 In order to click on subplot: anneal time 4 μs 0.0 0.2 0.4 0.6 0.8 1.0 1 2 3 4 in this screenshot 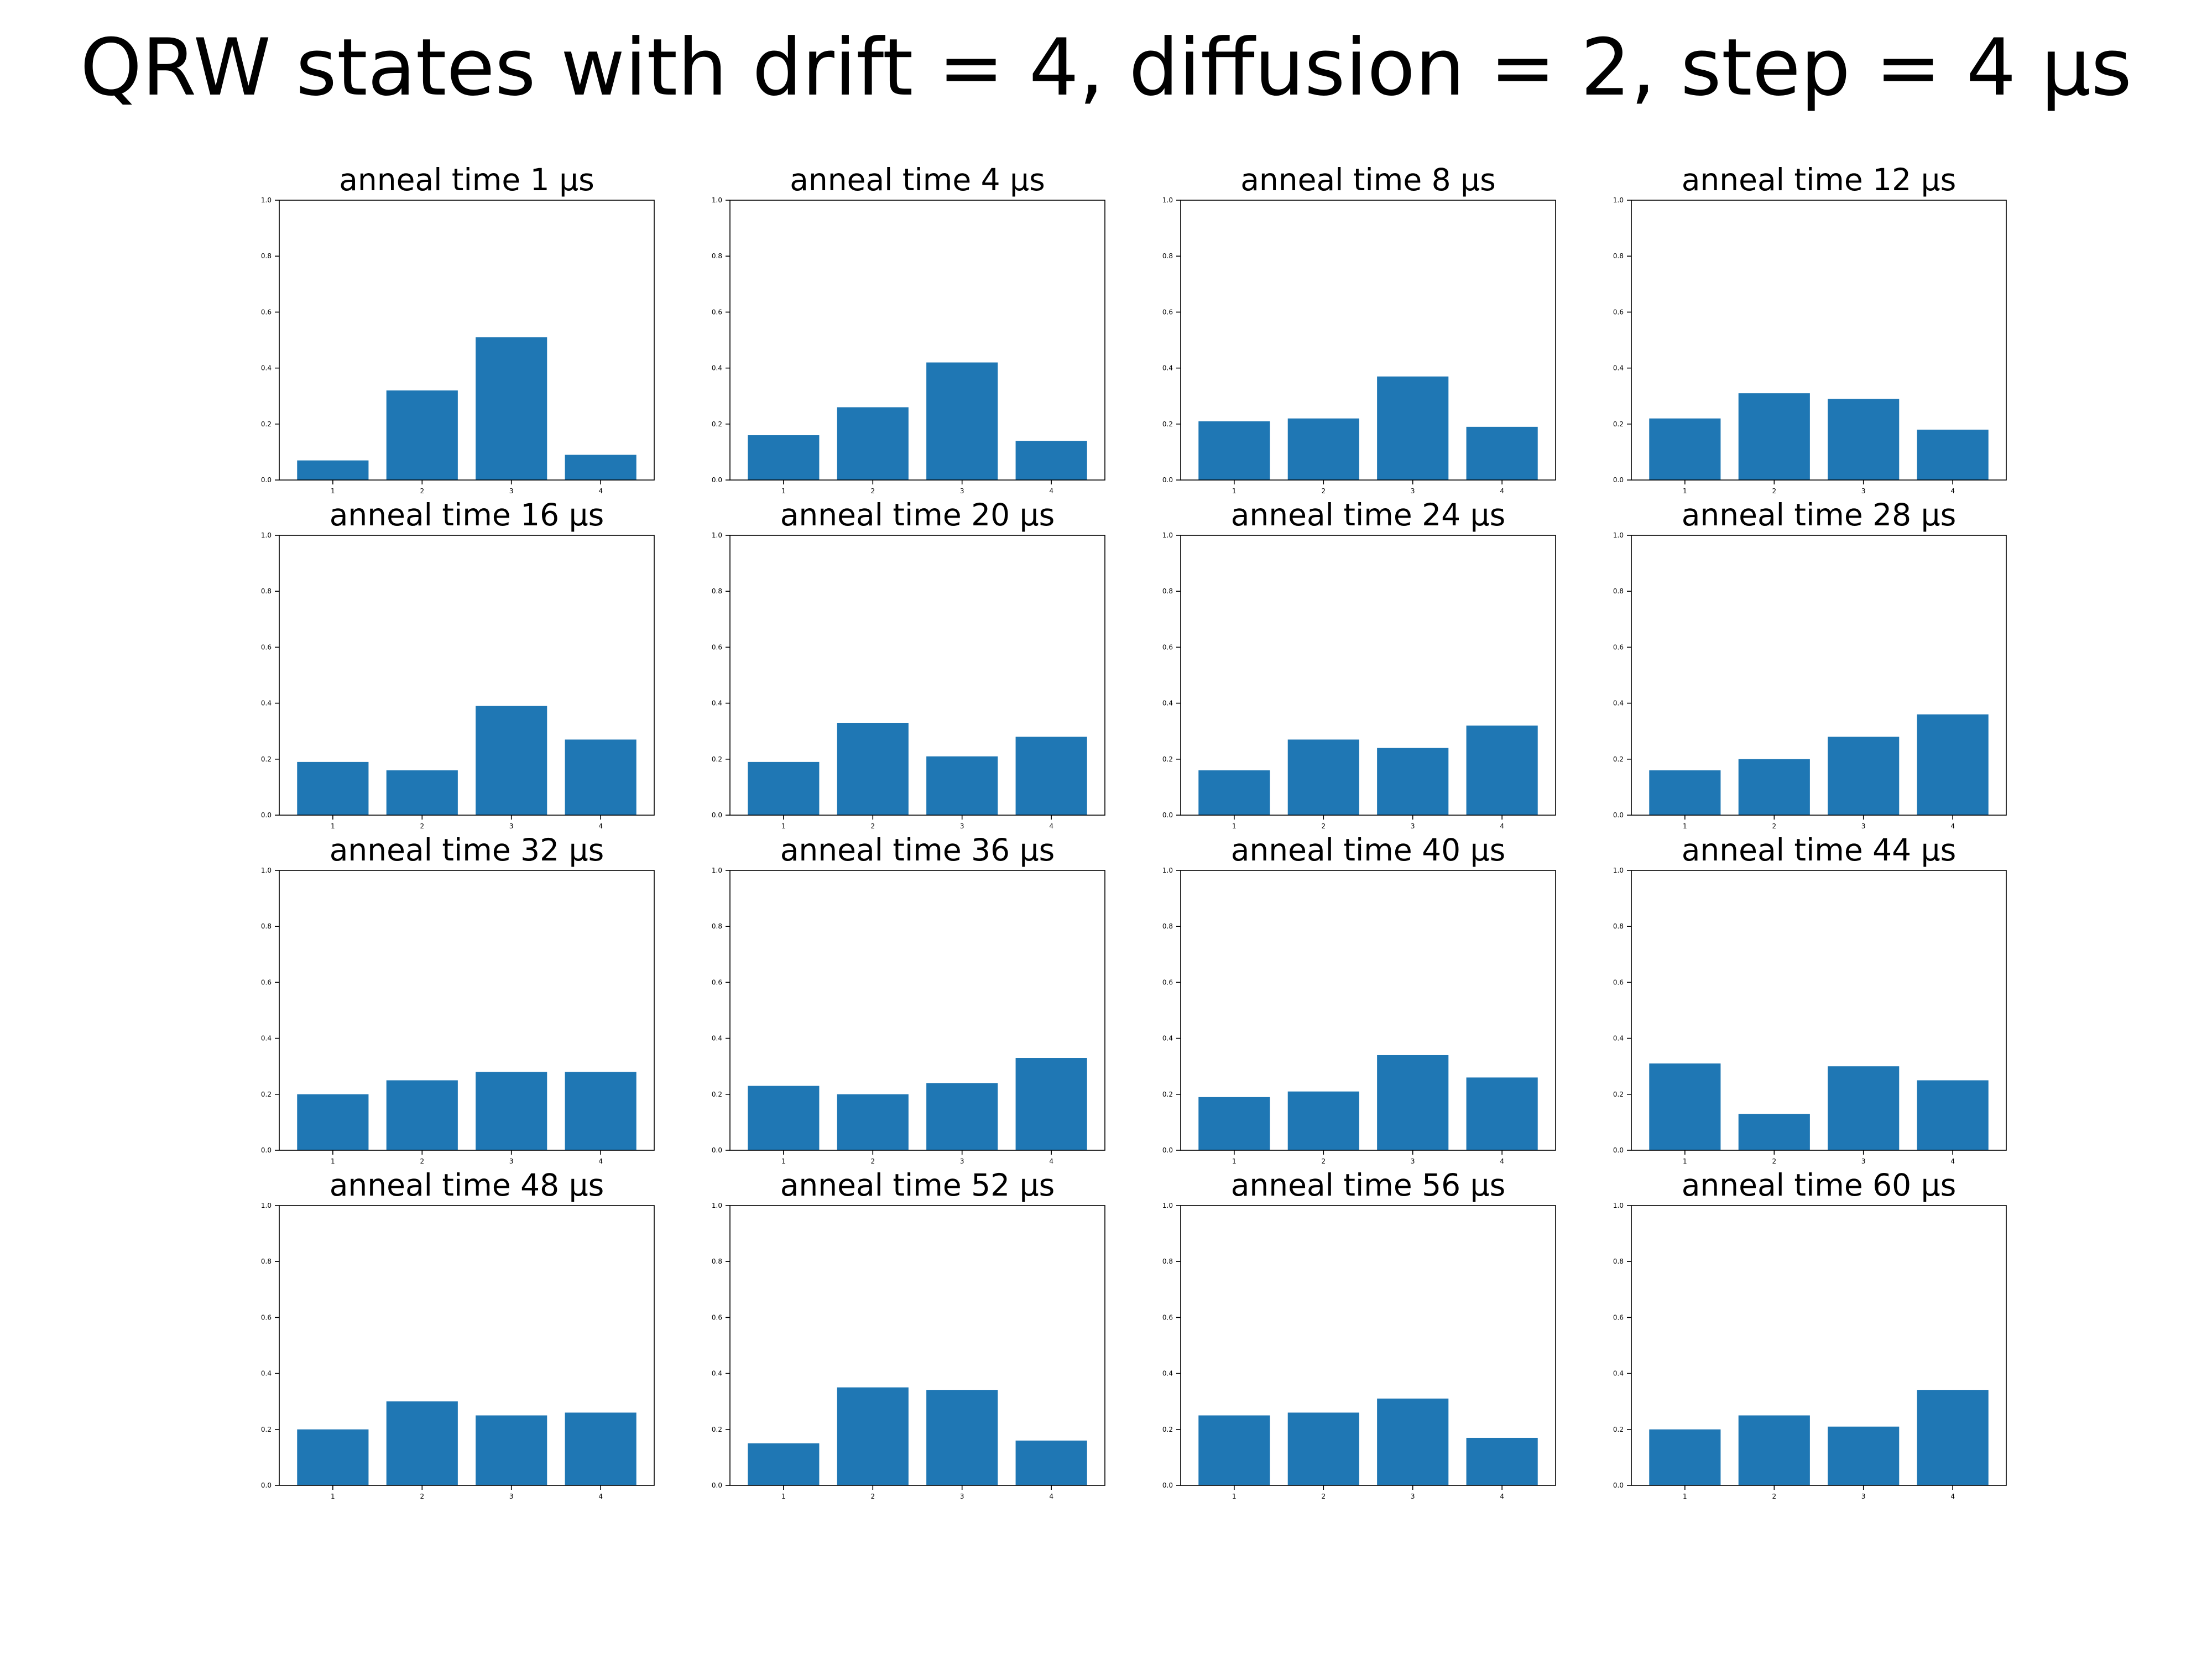, I will do `click(909, 329)`.